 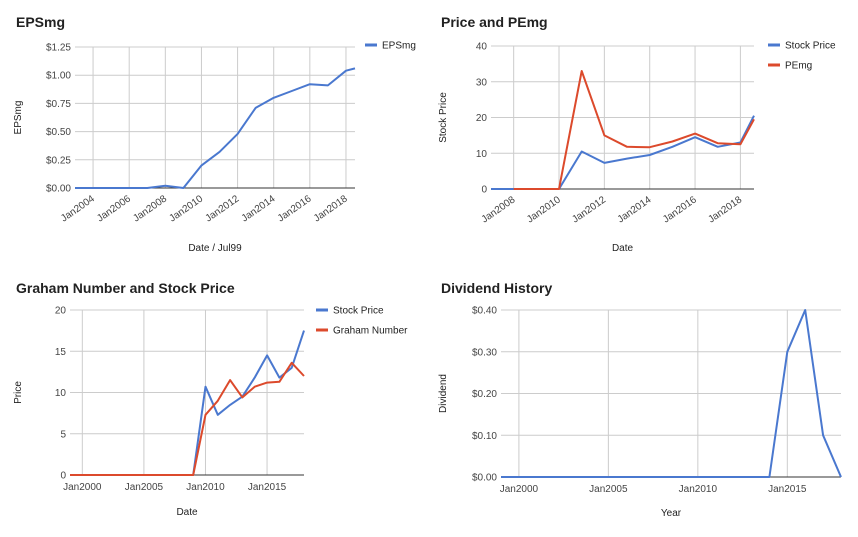 I want to click on y-tick-label: $0.50, so click(x=58, y=132).